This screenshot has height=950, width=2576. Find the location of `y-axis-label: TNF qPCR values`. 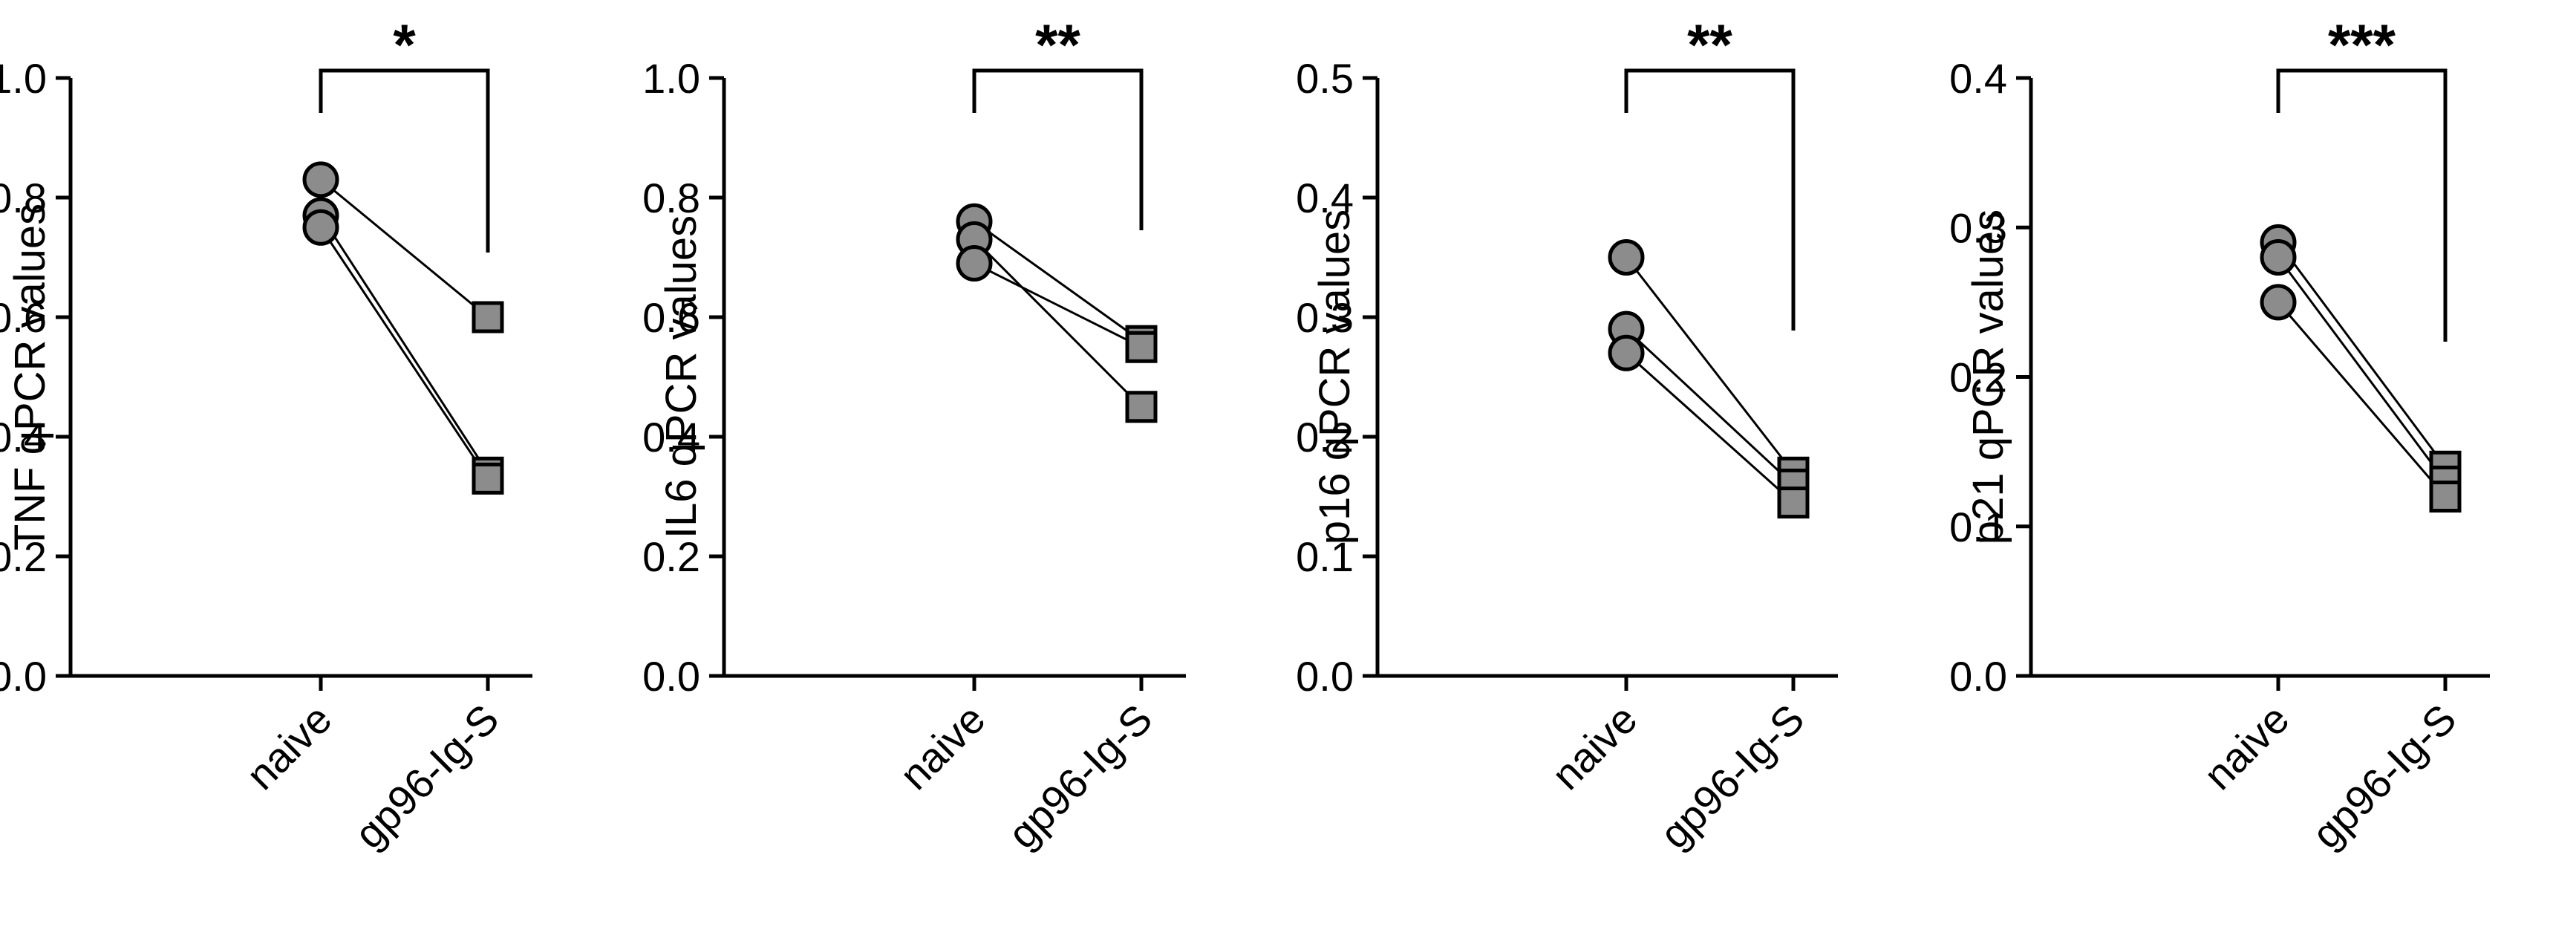

y-axis-label: TNF qPCR values is located at coordinates (30, 377).